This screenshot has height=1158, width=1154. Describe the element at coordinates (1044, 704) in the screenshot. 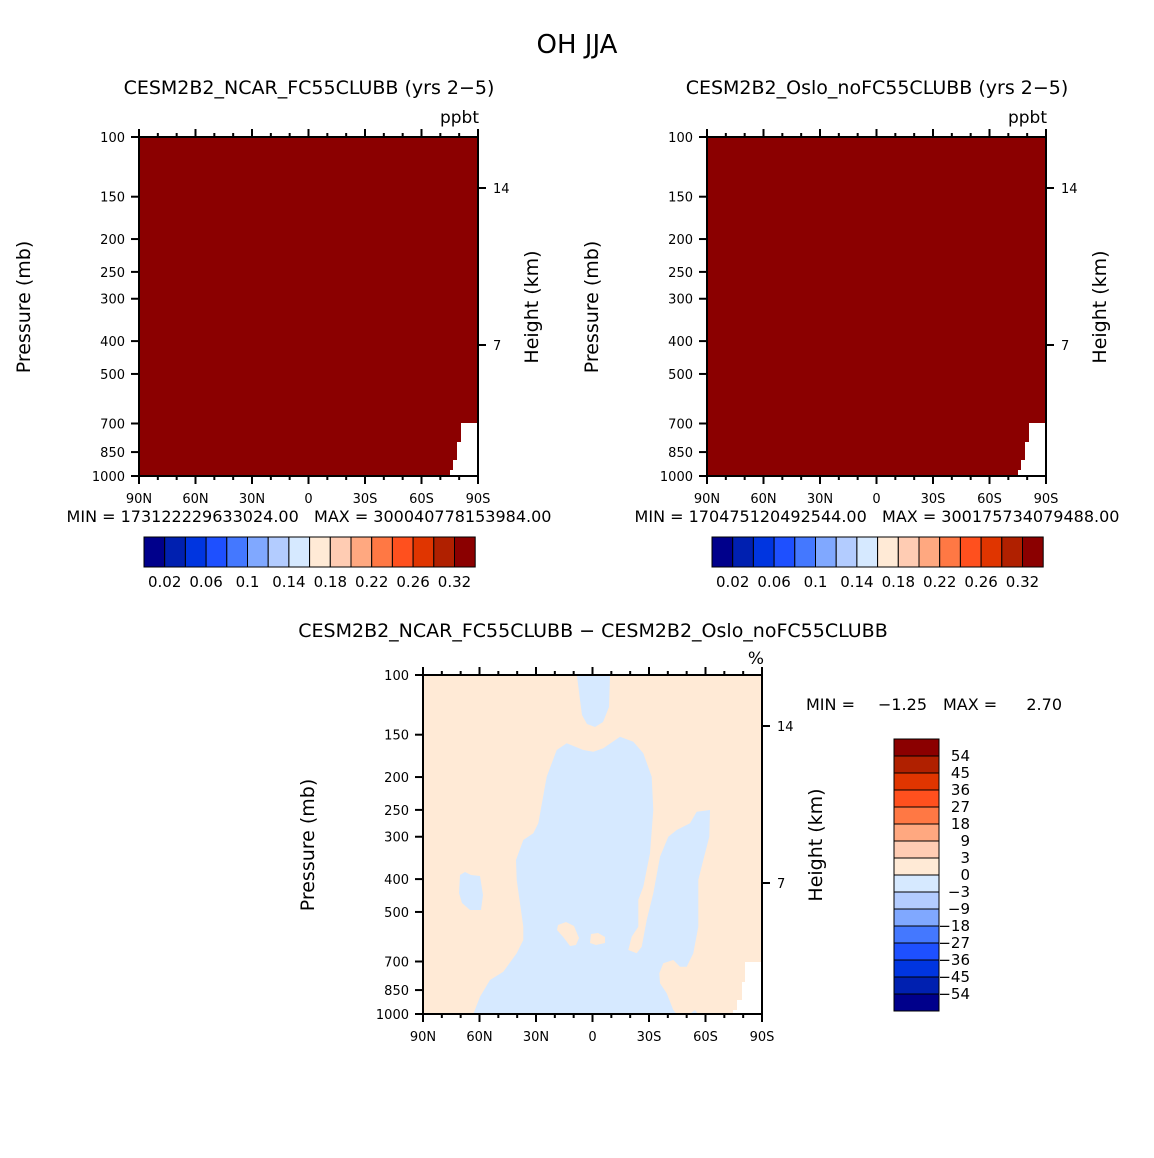

I see `panel-diff-max-value: 2.70` at that location.